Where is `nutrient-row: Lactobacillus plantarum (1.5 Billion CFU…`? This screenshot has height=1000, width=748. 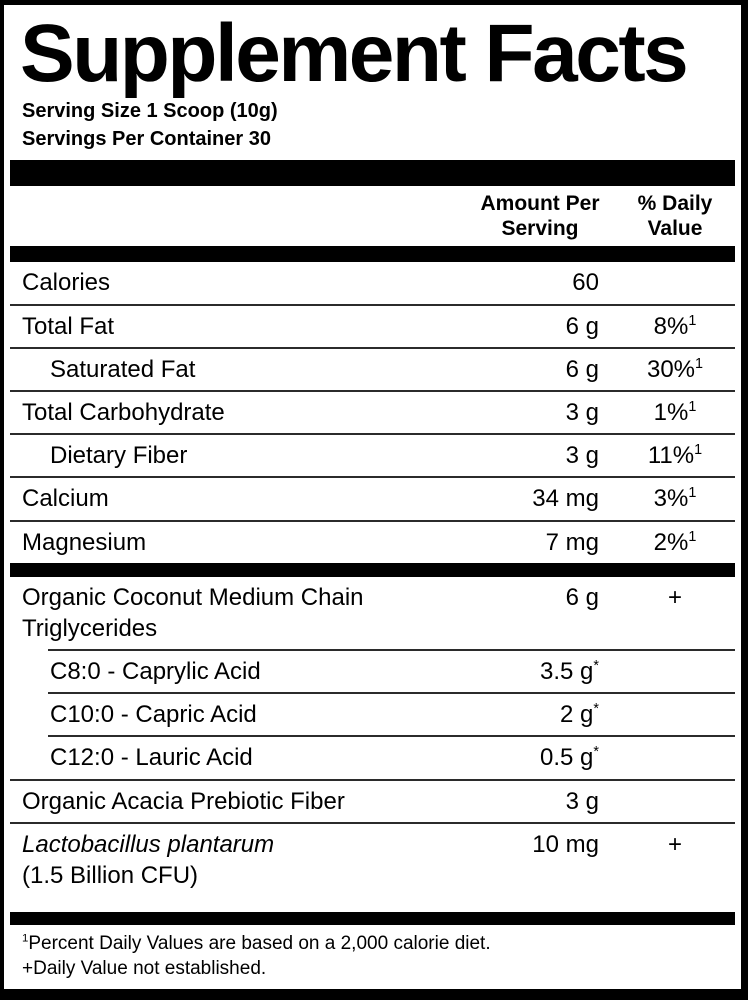 nutrient-row: Lactobacillus plantarum (1.5 Billion CFU… is located at coordinates (372, 860).